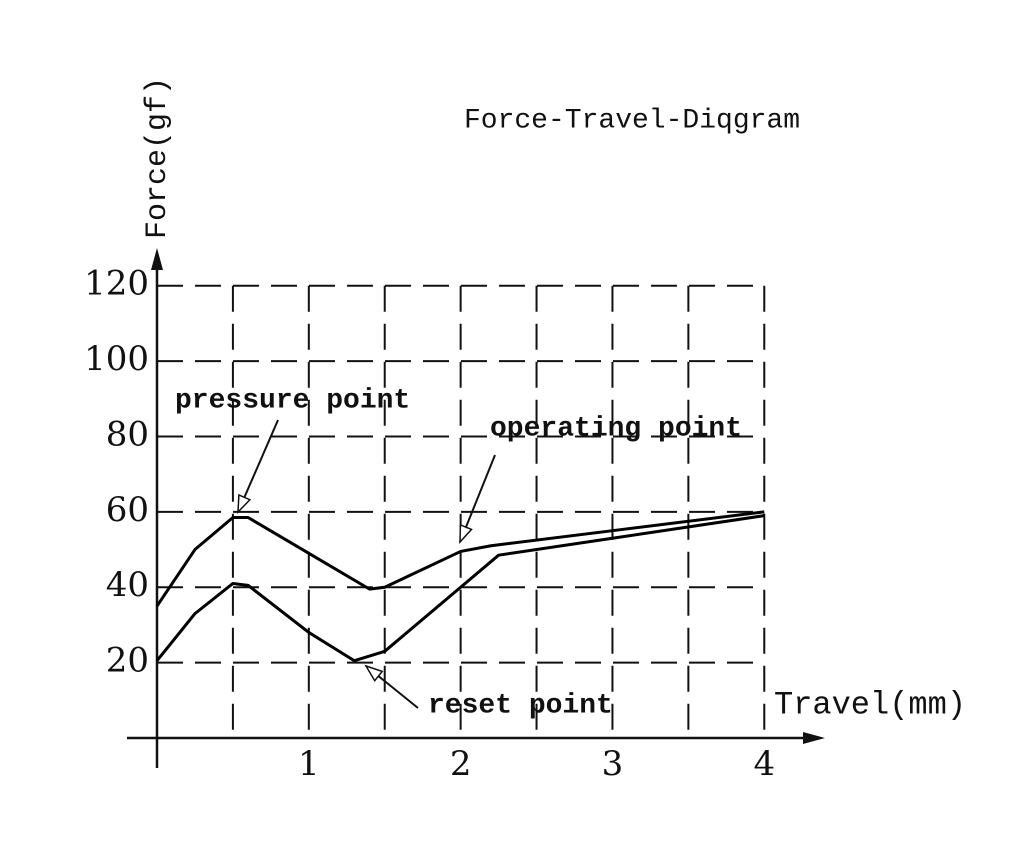 The width and height of the screenshot is (1024, 848). What do you see at coordinates (520, 705) in the screenshot?
I see `annotation: reset point` at bounding box center [520, 705].